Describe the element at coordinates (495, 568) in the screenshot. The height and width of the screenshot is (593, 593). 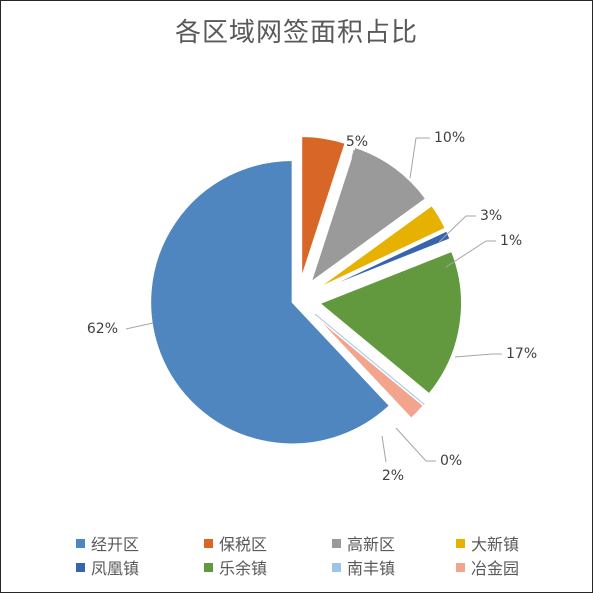
I see `legend-label: 冶金园` at that location.